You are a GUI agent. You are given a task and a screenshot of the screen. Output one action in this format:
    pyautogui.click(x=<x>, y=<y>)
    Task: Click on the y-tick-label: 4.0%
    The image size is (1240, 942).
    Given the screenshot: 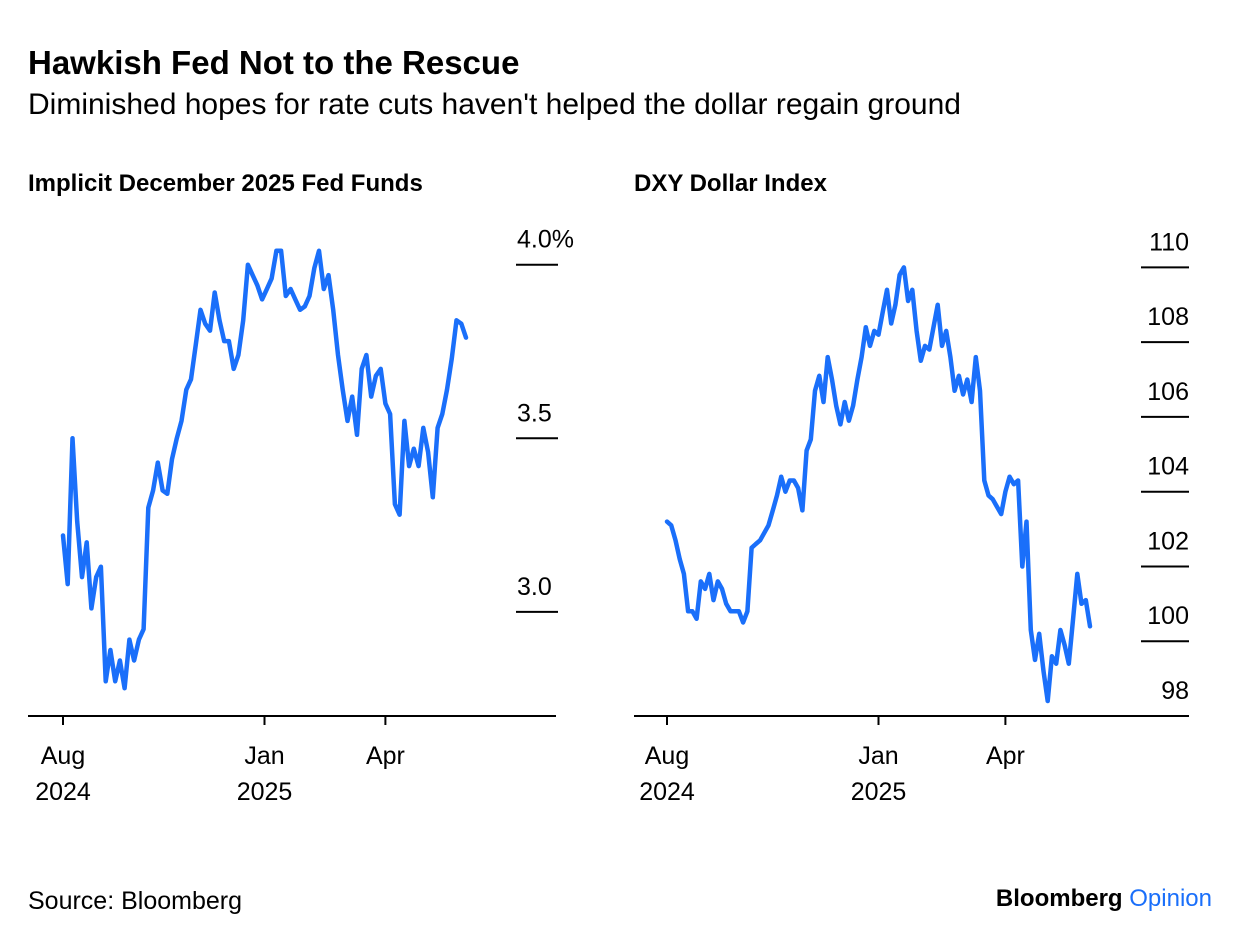 What is the action you would take?
    pyautogui.click(x=545, y=240)
    